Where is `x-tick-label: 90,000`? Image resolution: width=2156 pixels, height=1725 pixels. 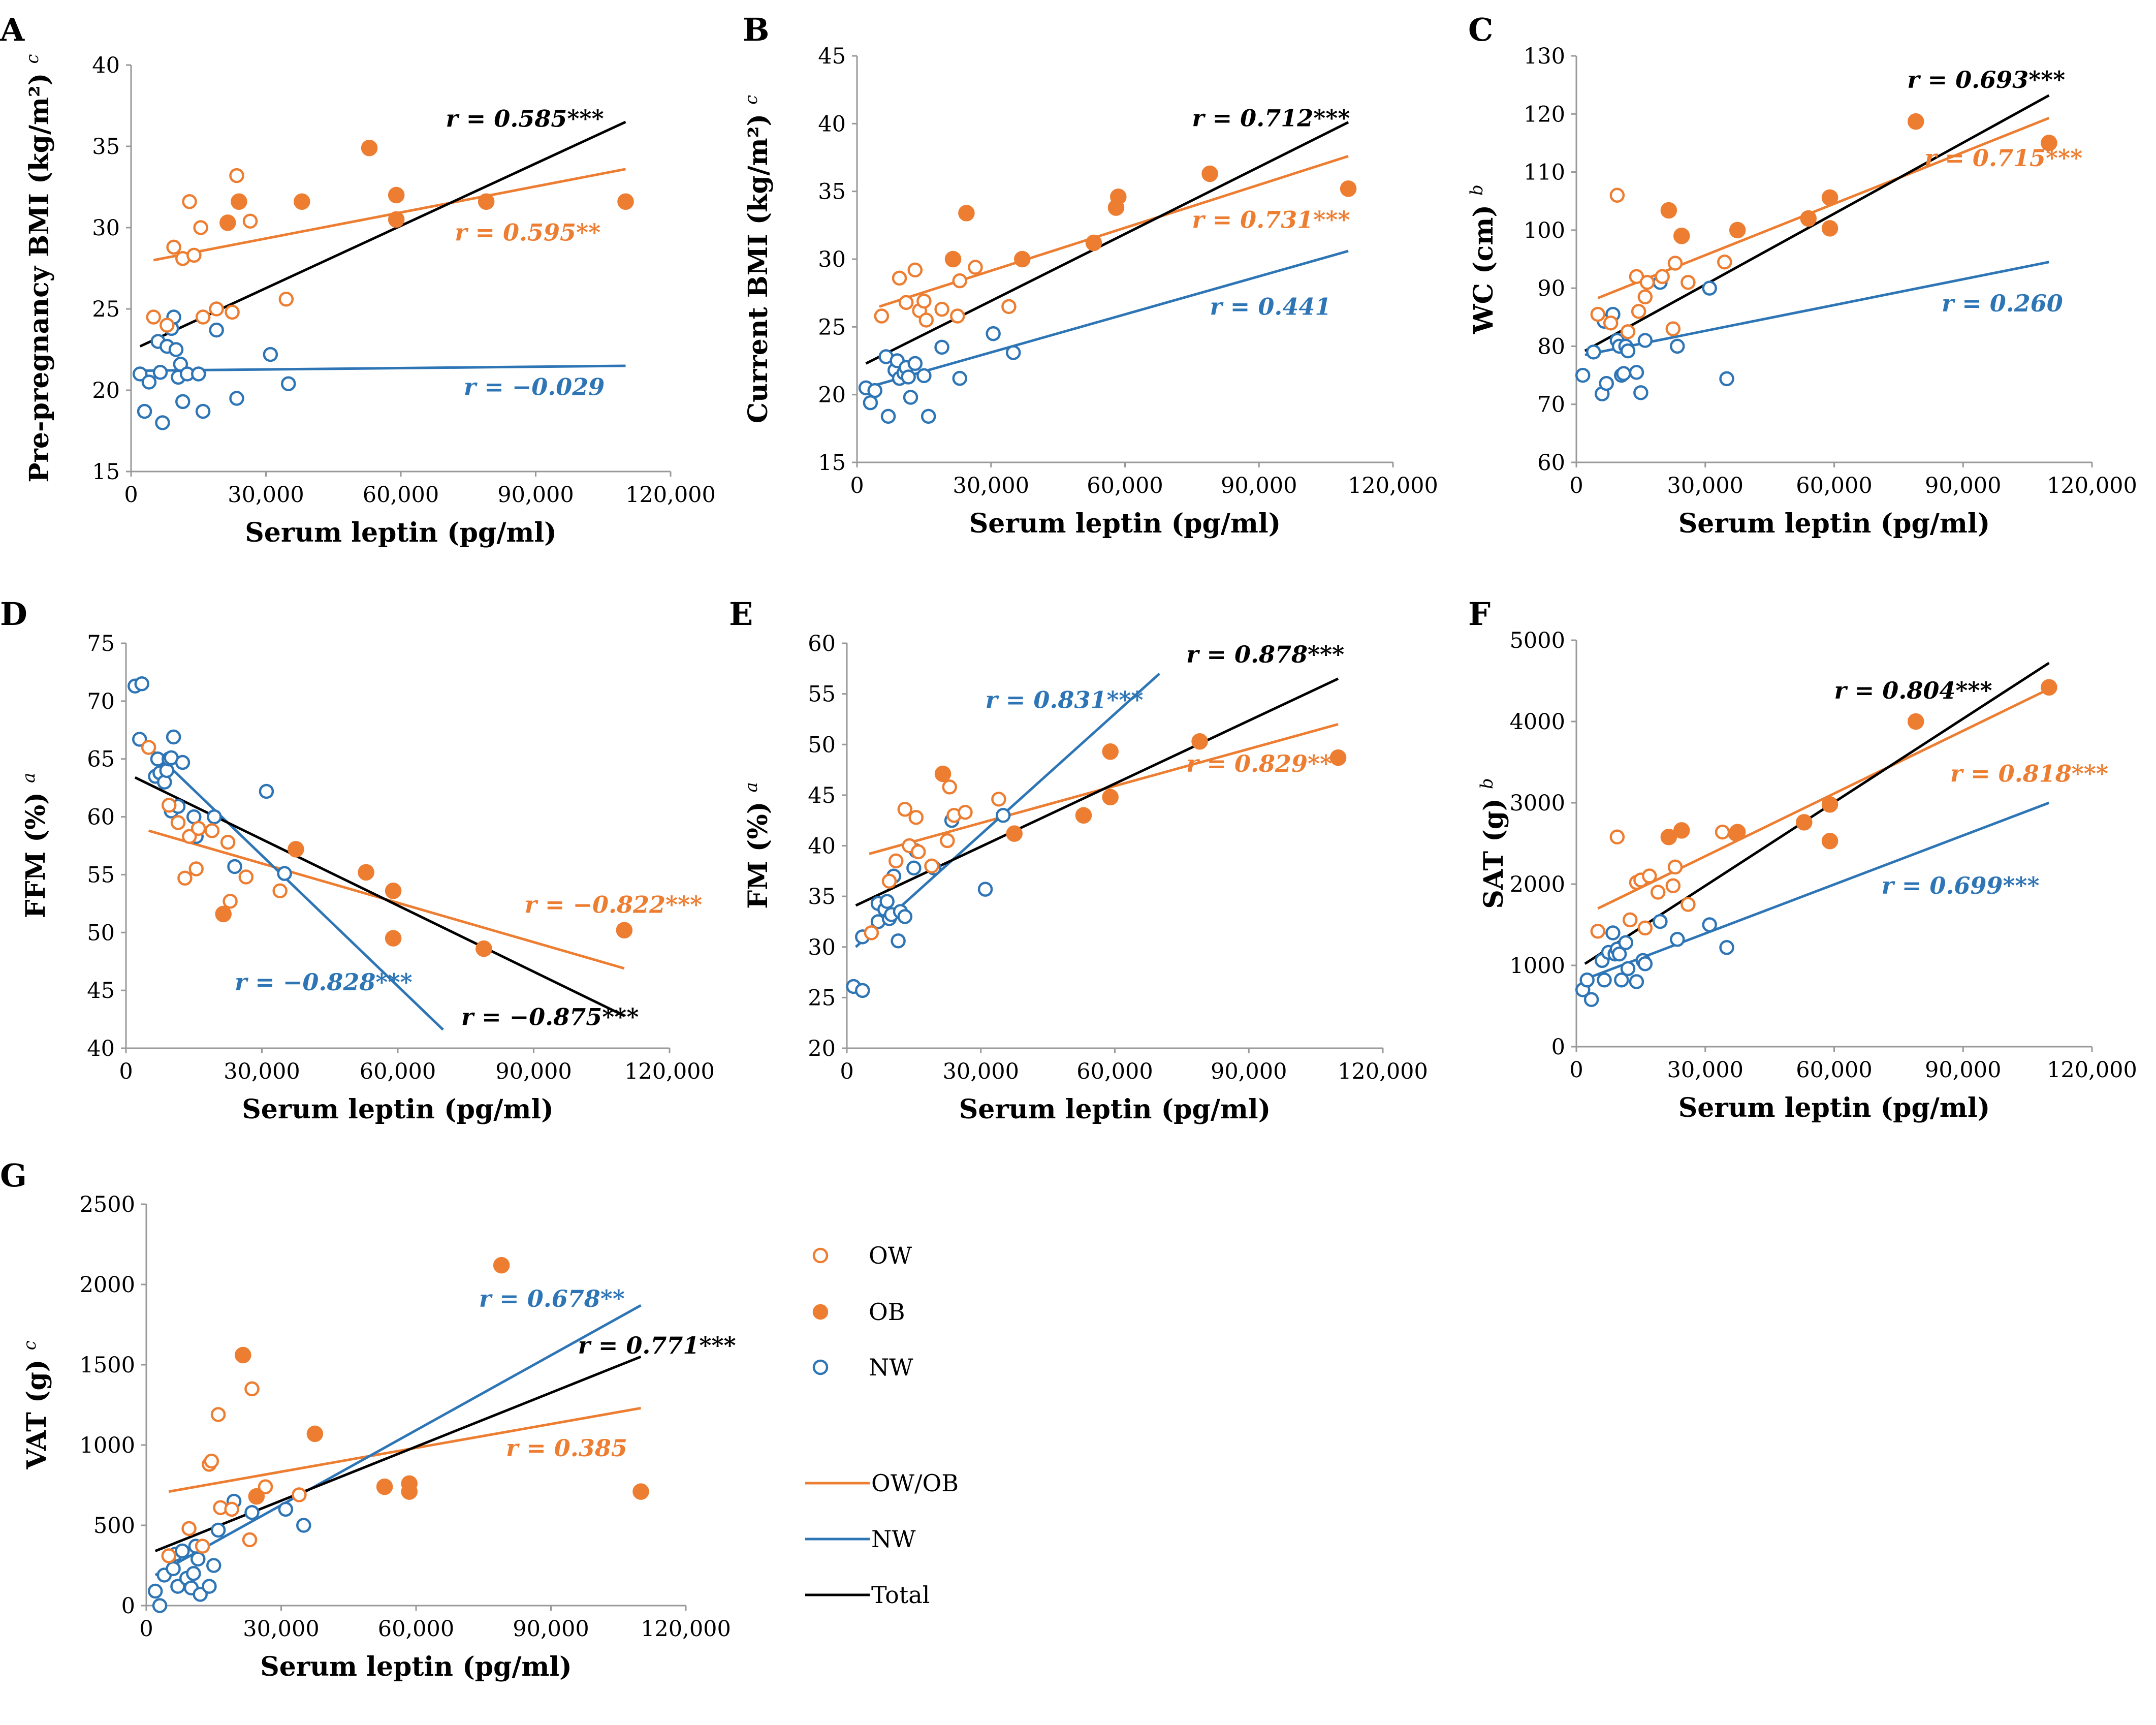
x-tick-label: 90,000 is located at coordinates (533, 1071).